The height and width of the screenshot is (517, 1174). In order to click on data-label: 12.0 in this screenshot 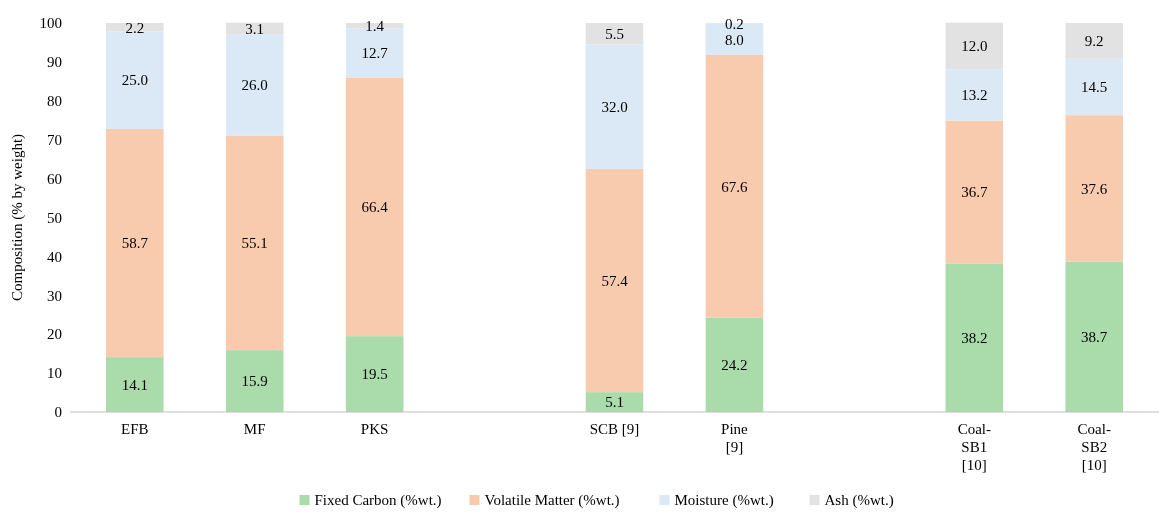, I will do `click(974, 46)`.